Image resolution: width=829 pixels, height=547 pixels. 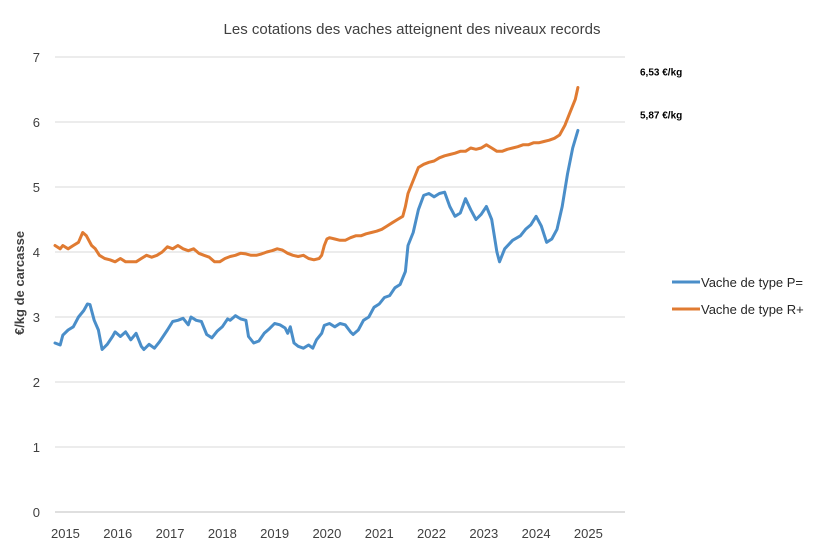 I want to click on x-tick-label: 2017, so click(x=170, y=533).